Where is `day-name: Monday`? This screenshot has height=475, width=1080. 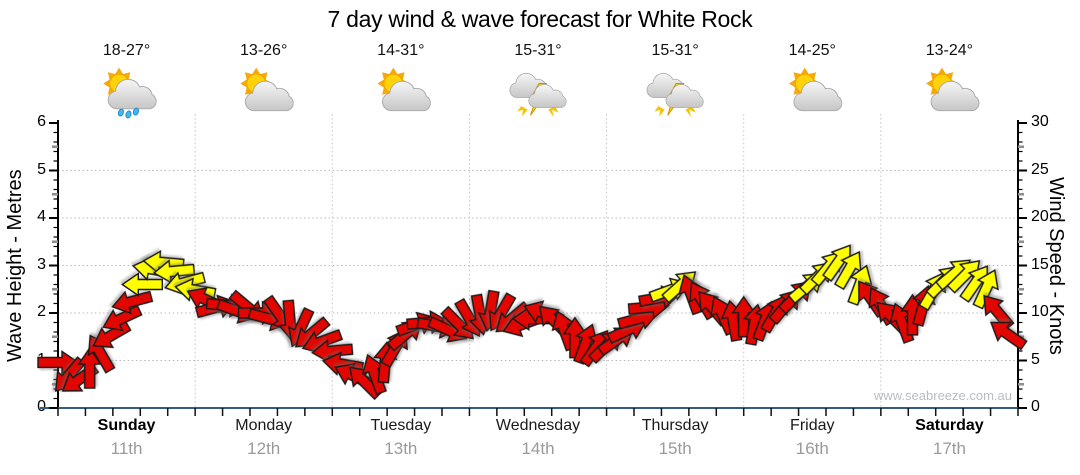
day-name: Monday is located at coordinates (264, 425).